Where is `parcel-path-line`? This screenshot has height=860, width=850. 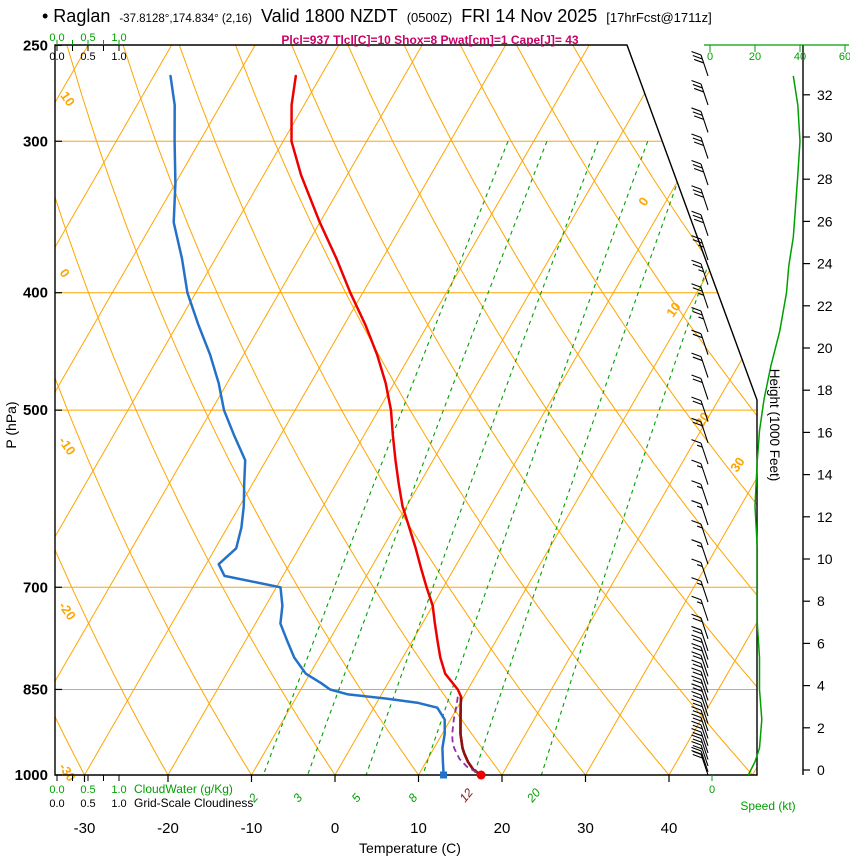 parcel-path-line is located at coordinates (466, 736).